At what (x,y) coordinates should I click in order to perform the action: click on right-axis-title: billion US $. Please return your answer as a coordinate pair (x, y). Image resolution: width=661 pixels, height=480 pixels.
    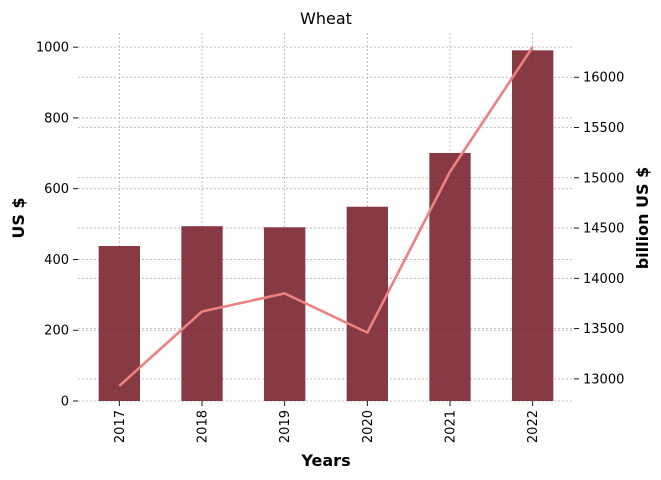
    Looking at the image, I should click on (642, 218).